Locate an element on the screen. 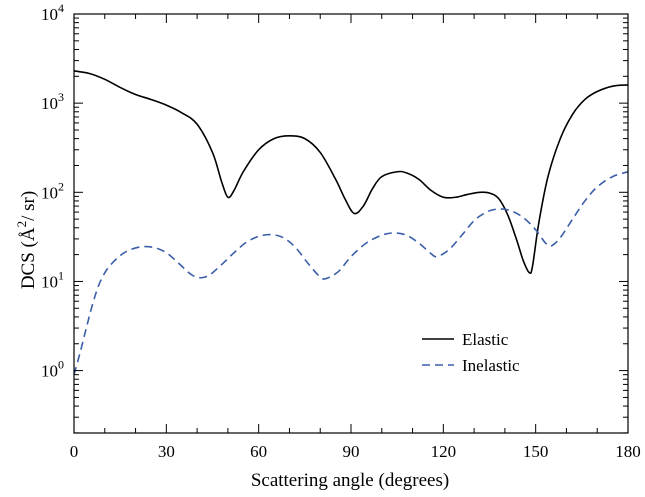 The height and width of the screenshot is (497, 645). x-tick-label: 0 is located at coordinates (74, 451).